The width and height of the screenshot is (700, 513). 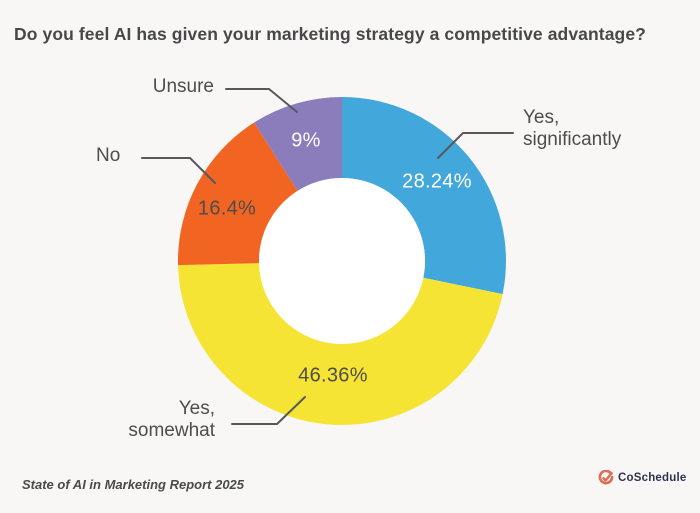 I want to click on callout-label-no: No, so click(x=108, y=156).